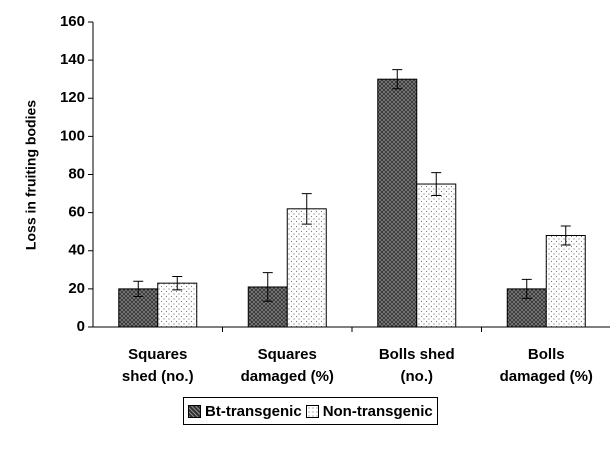  I want to click on y-tick-label: 80, so click(76, 173).